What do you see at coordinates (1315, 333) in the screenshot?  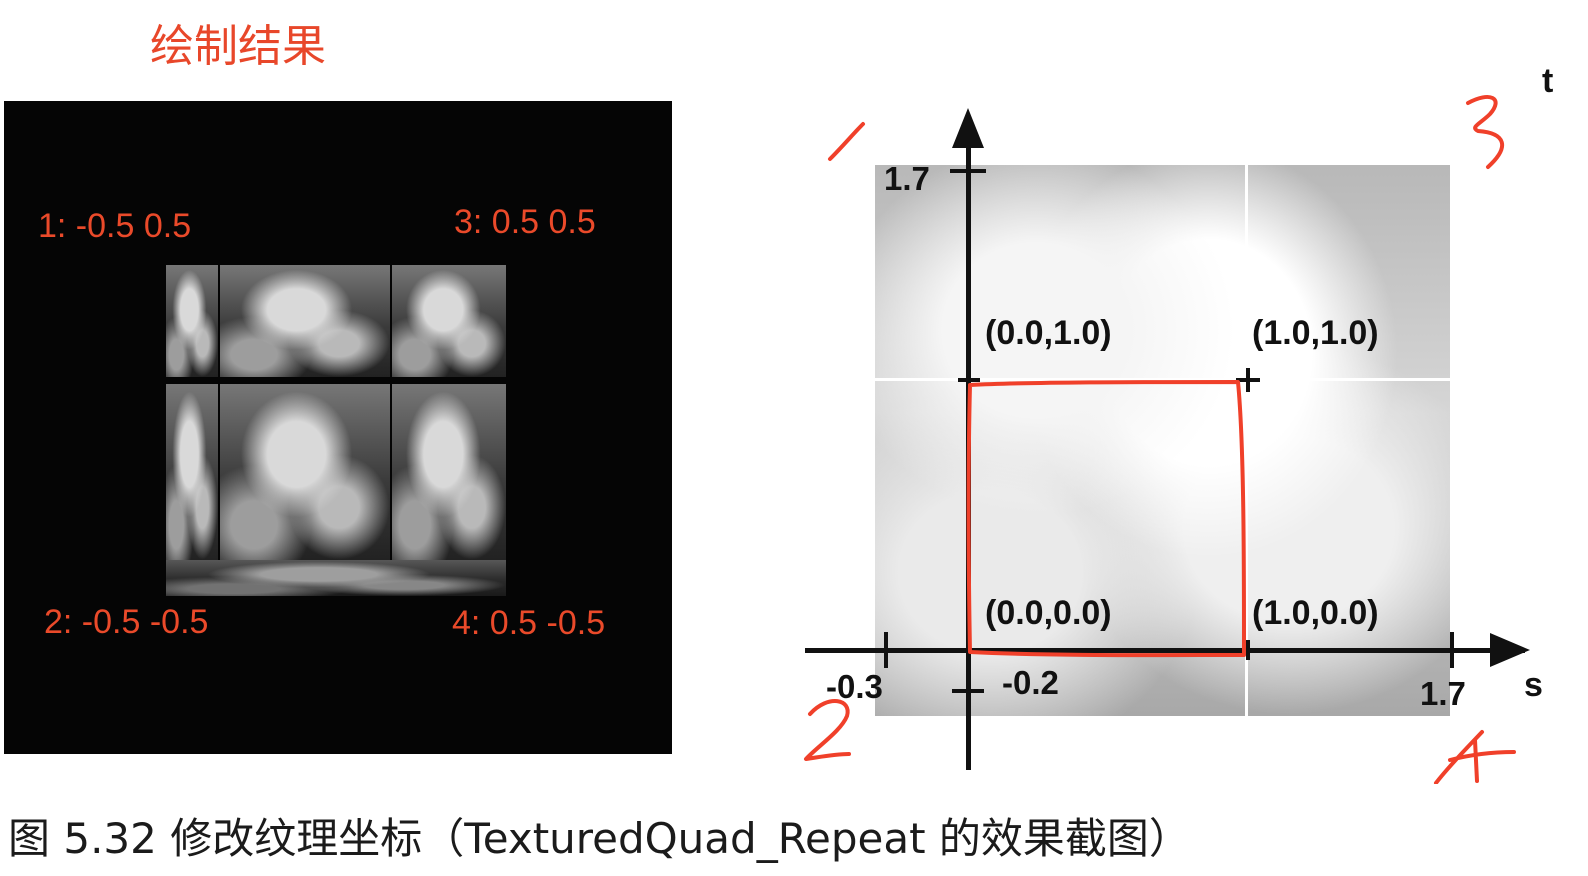 I see `point-label-1-1: (1.0,1.0)` at bounding box center [1315, 333].